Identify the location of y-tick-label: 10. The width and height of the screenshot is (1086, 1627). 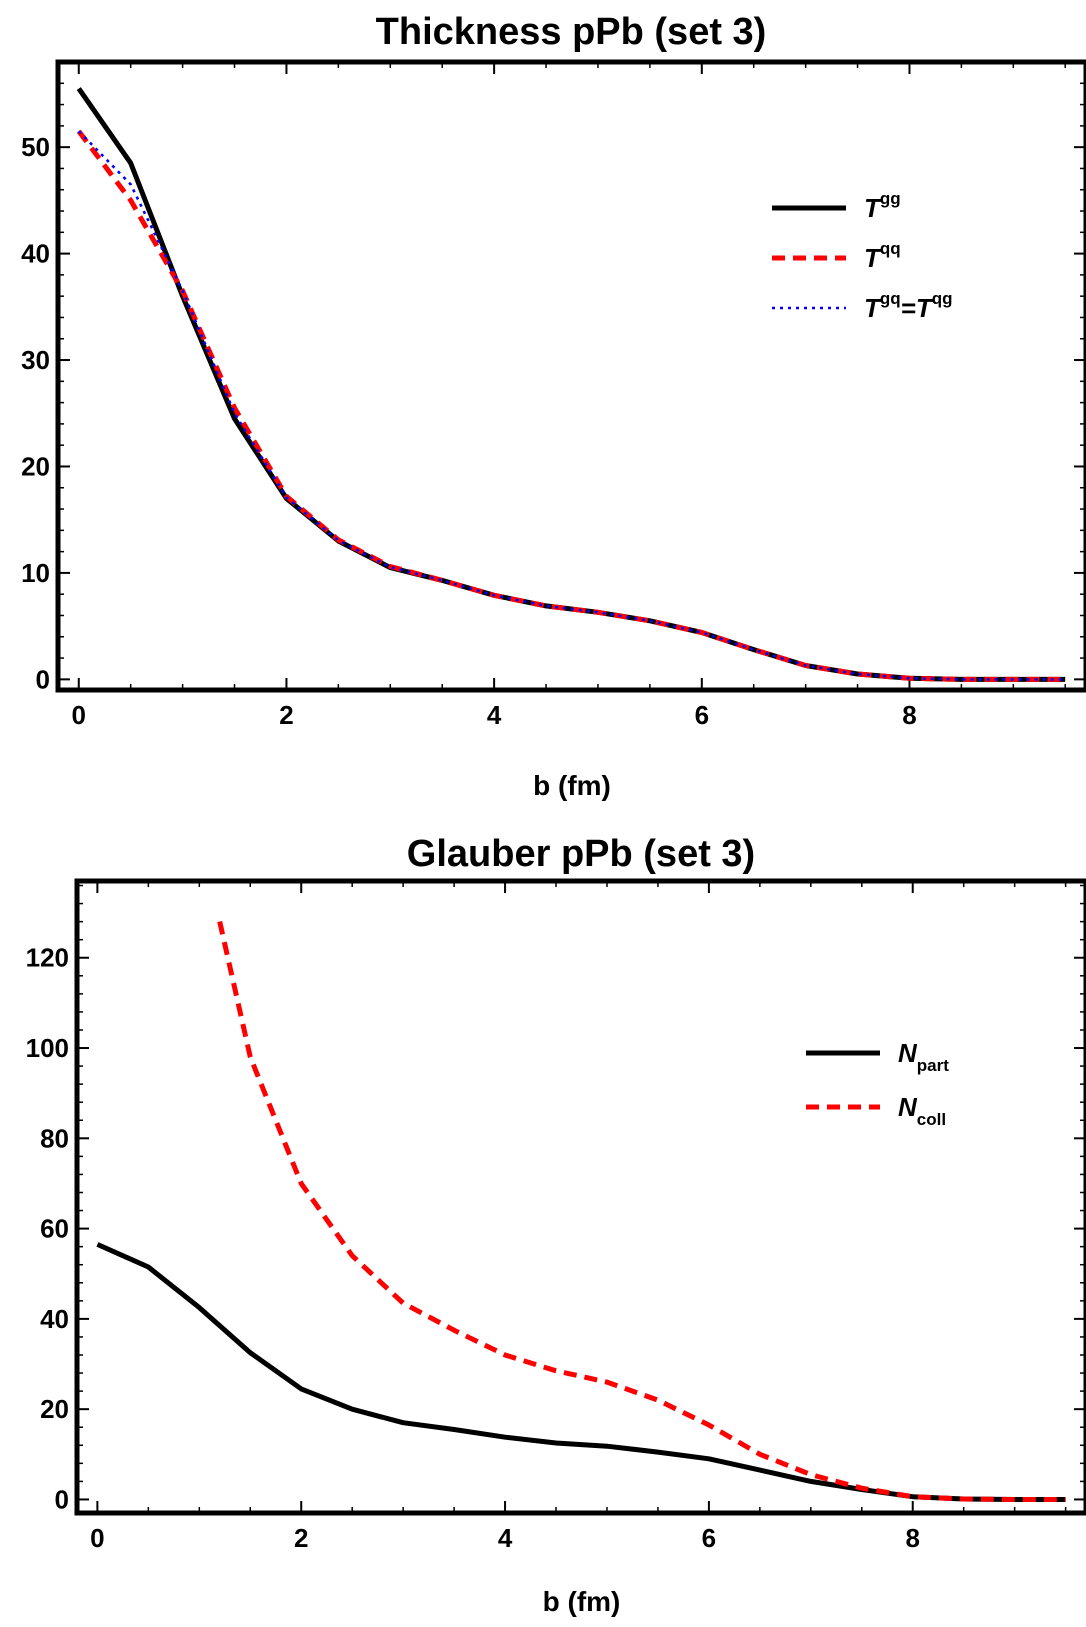
(35, 573).